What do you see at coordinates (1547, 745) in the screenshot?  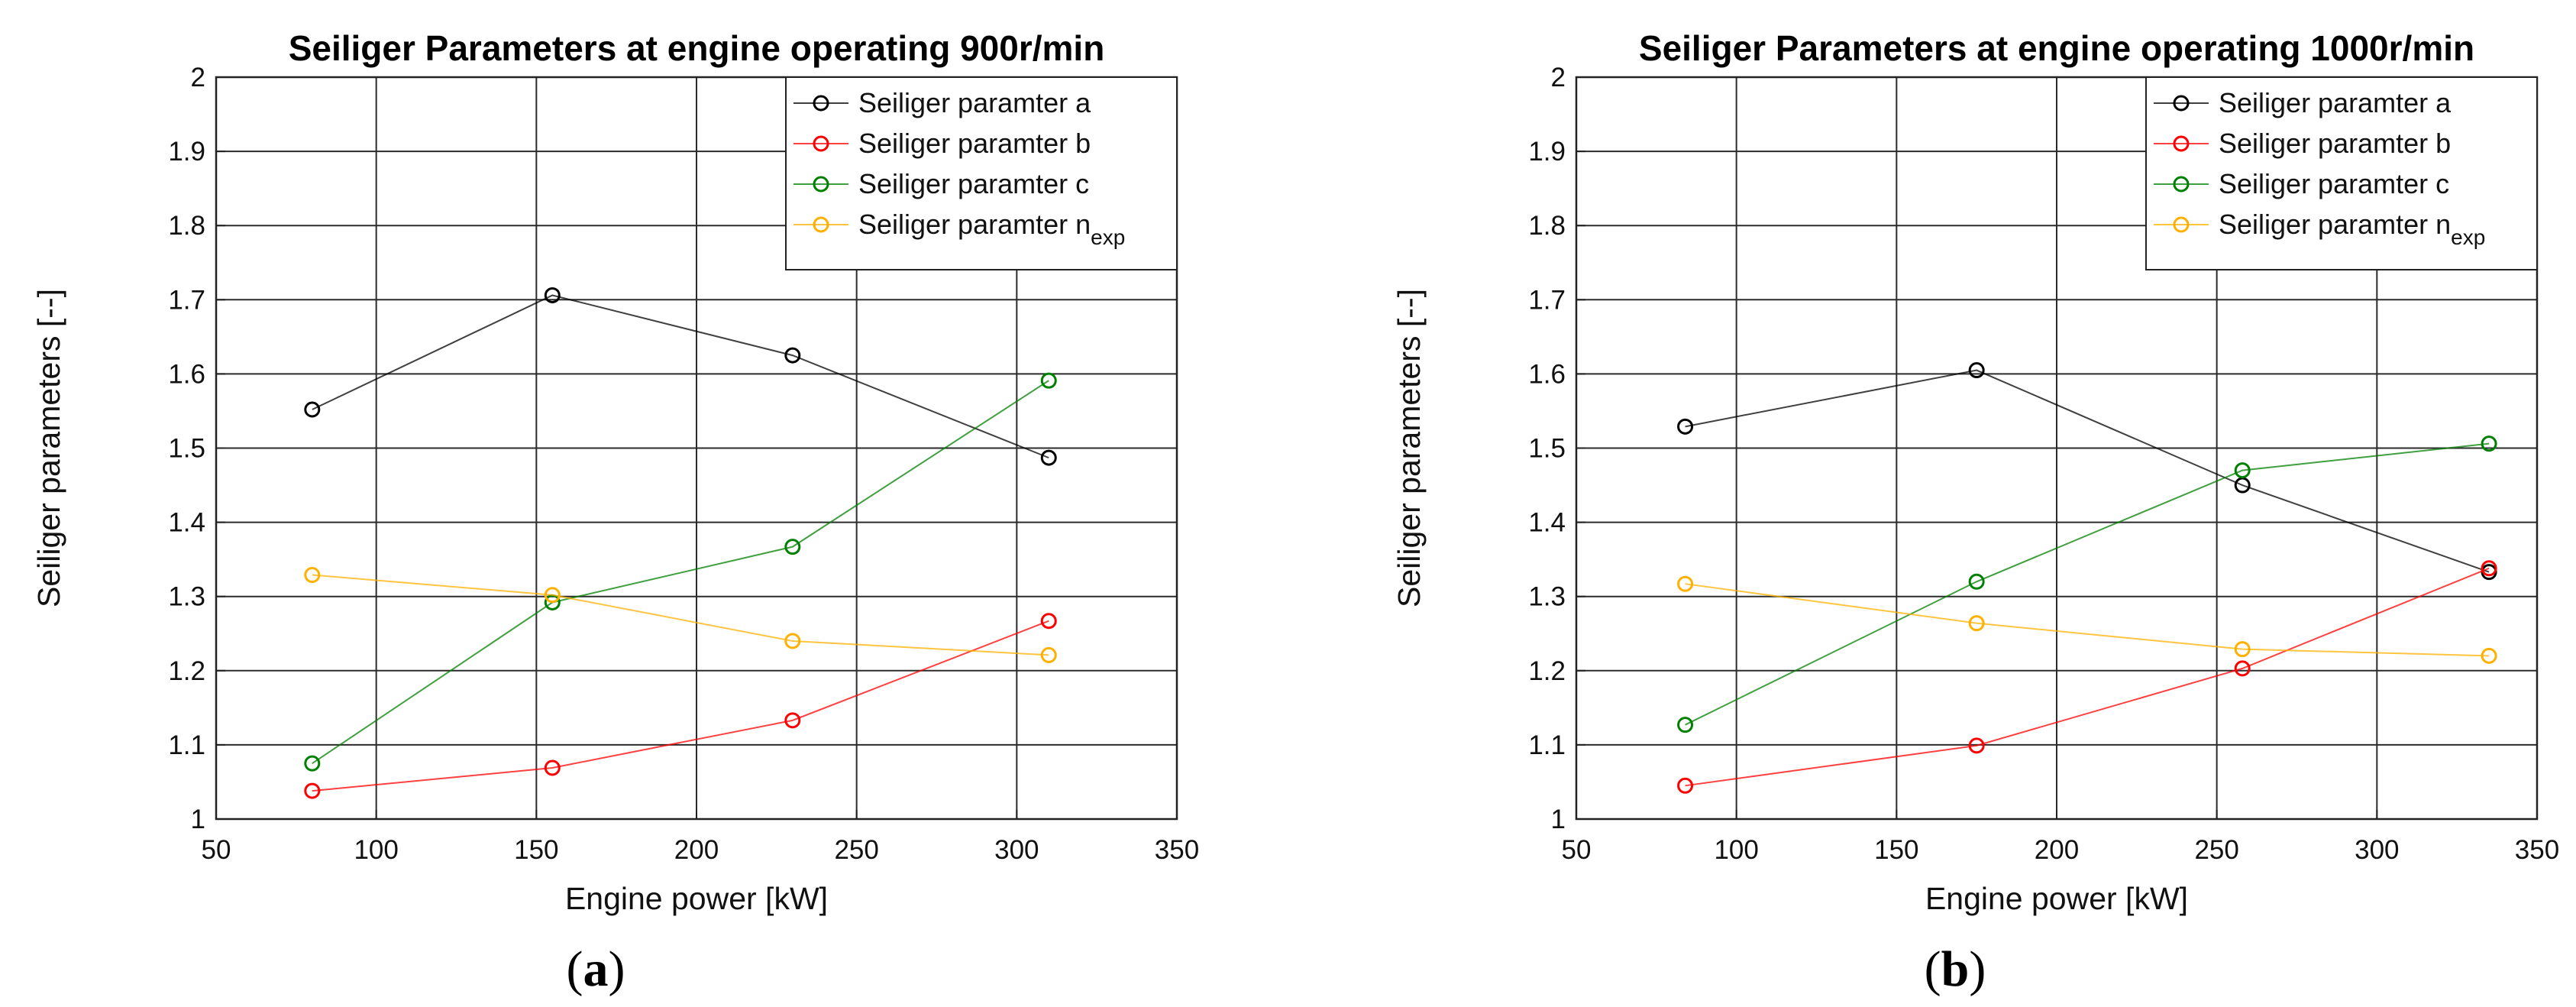 I see `y-tick-label: 1.1` at bounding box center [1547, 745].